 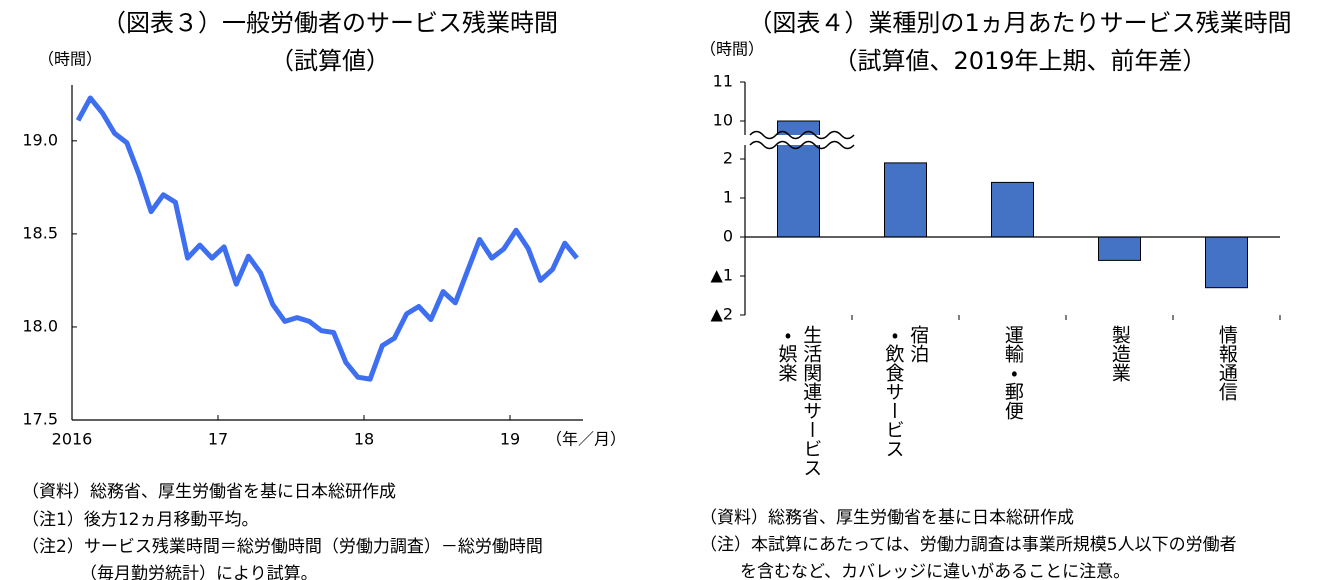 I want to click on y-tick-label: ▲1, so click(x=722, y=275).